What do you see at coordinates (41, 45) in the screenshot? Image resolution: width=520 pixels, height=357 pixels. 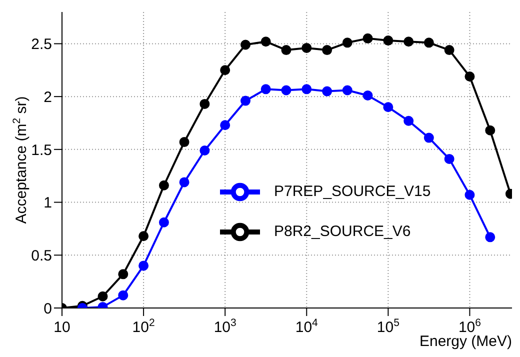 I see `y-tick-label: 2.5` at bounding box center [41, 45].